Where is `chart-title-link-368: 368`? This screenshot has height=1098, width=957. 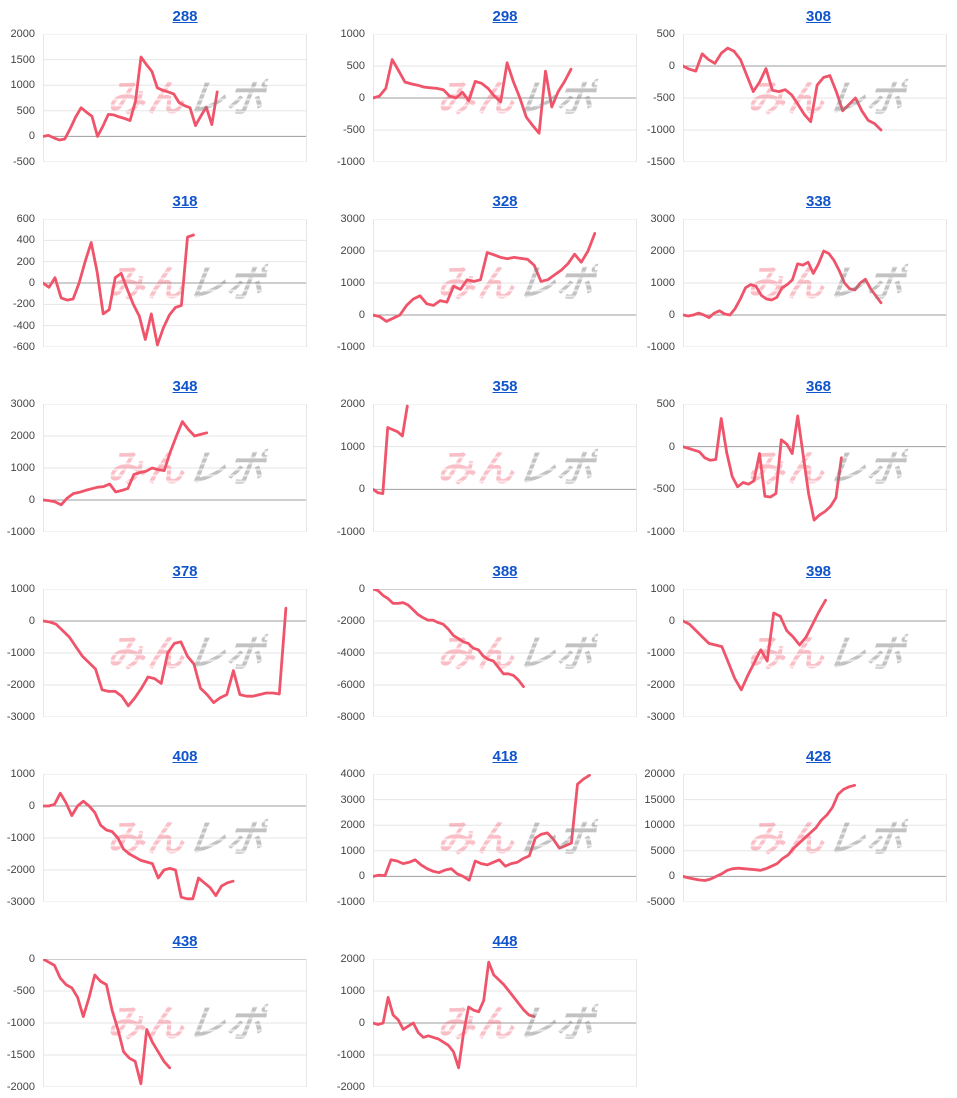
chart-title-link-368: 368 is located at coordinates (818, 386).